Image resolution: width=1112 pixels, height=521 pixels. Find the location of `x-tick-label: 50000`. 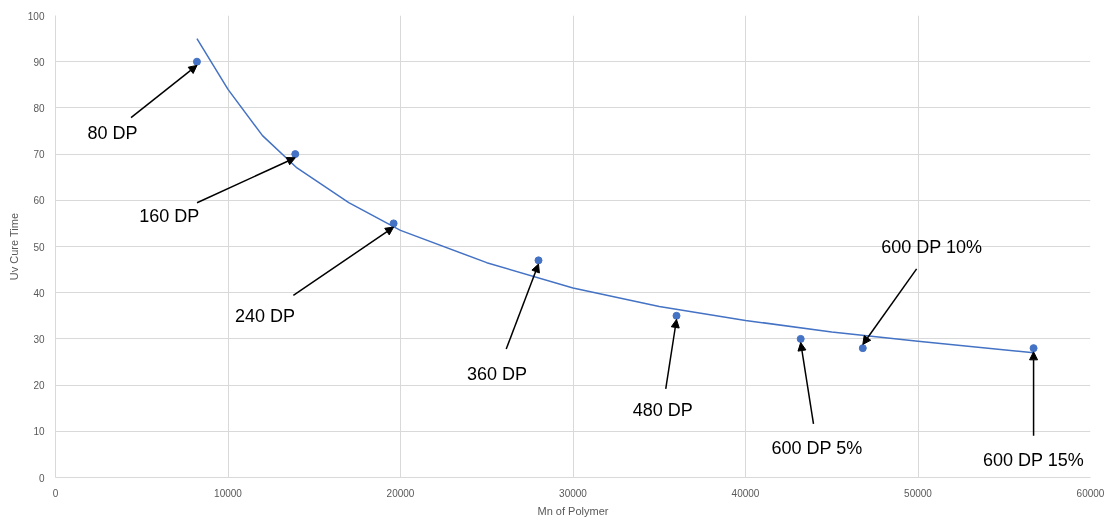

x-tick-label: 50000 is located at coordinates (918, 493).